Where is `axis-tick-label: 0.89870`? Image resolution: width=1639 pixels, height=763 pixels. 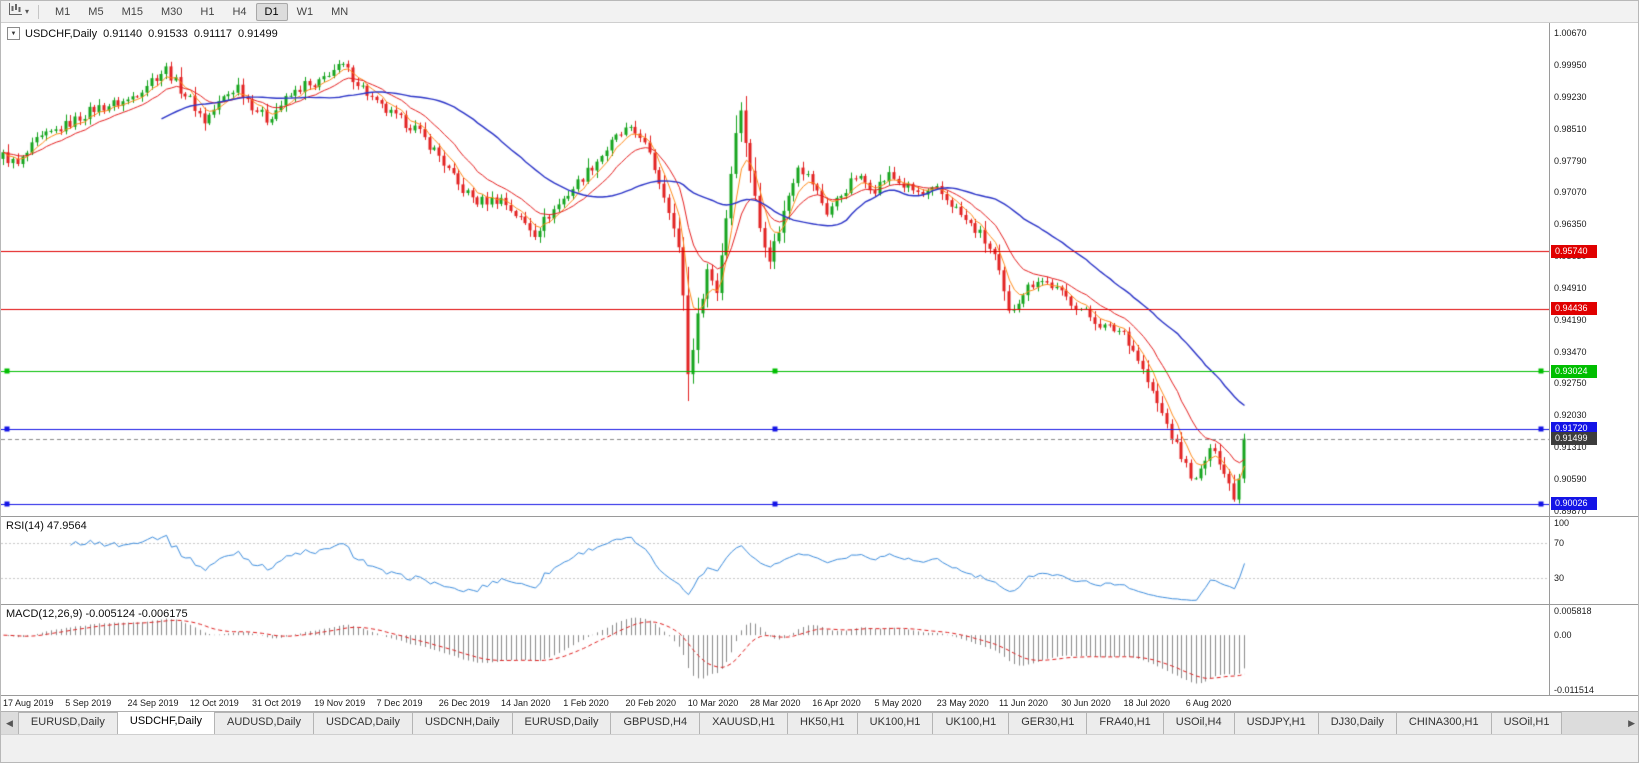
axis-tick-label: 0.89870 is located at coordinates (1570, 510).